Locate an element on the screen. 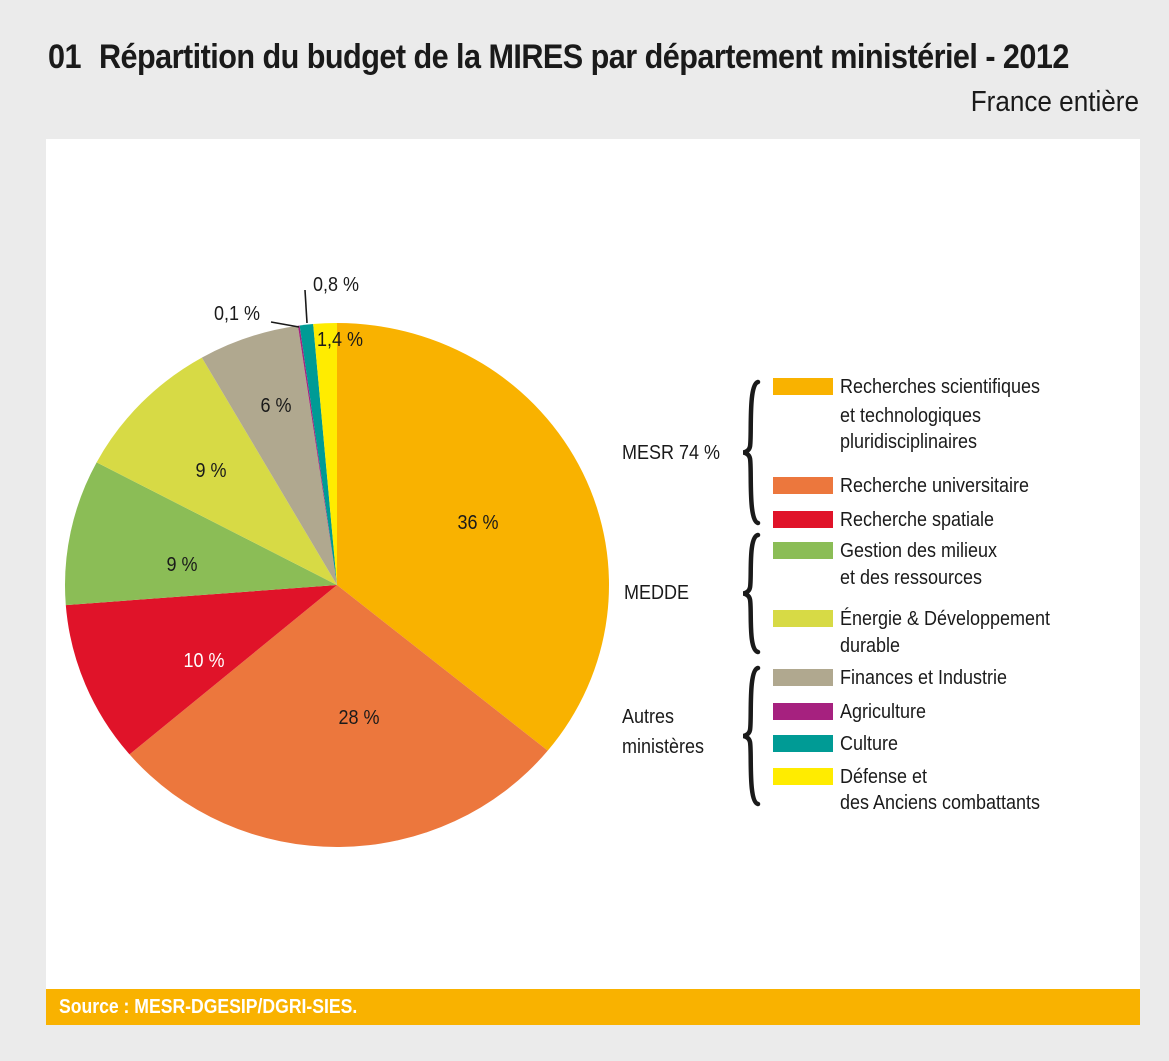 The image size is (1169, 1061). slice-label-agriculture: 0,1 % is located at coordinates (237, 314).